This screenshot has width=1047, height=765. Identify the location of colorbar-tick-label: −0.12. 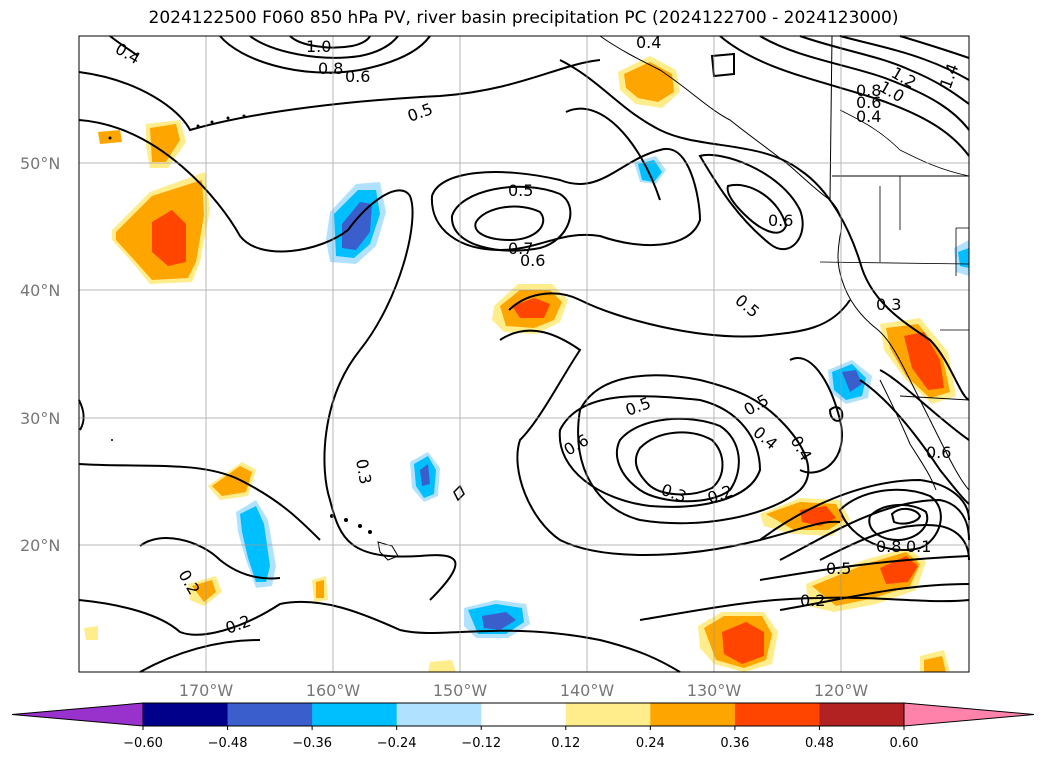
(481, 743).